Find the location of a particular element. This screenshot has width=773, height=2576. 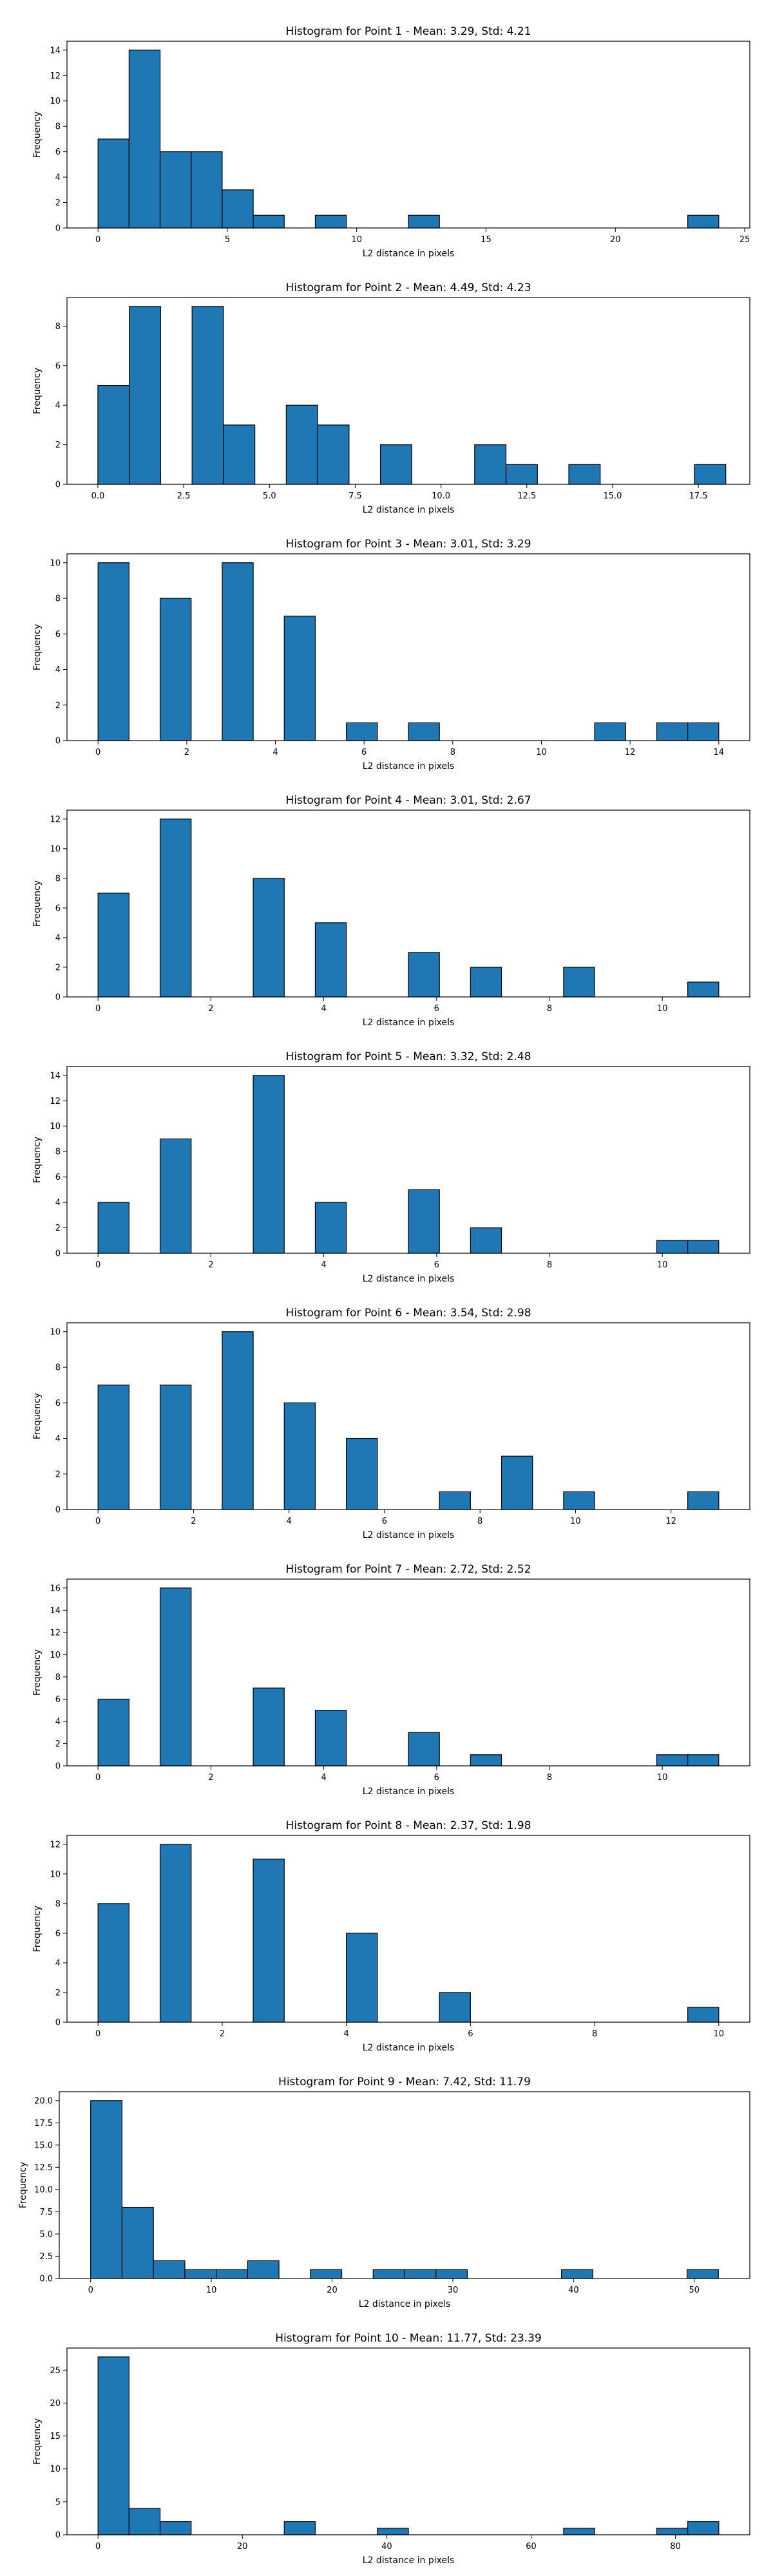

x-tick-label: 8 is located at coordinates (452, 752).